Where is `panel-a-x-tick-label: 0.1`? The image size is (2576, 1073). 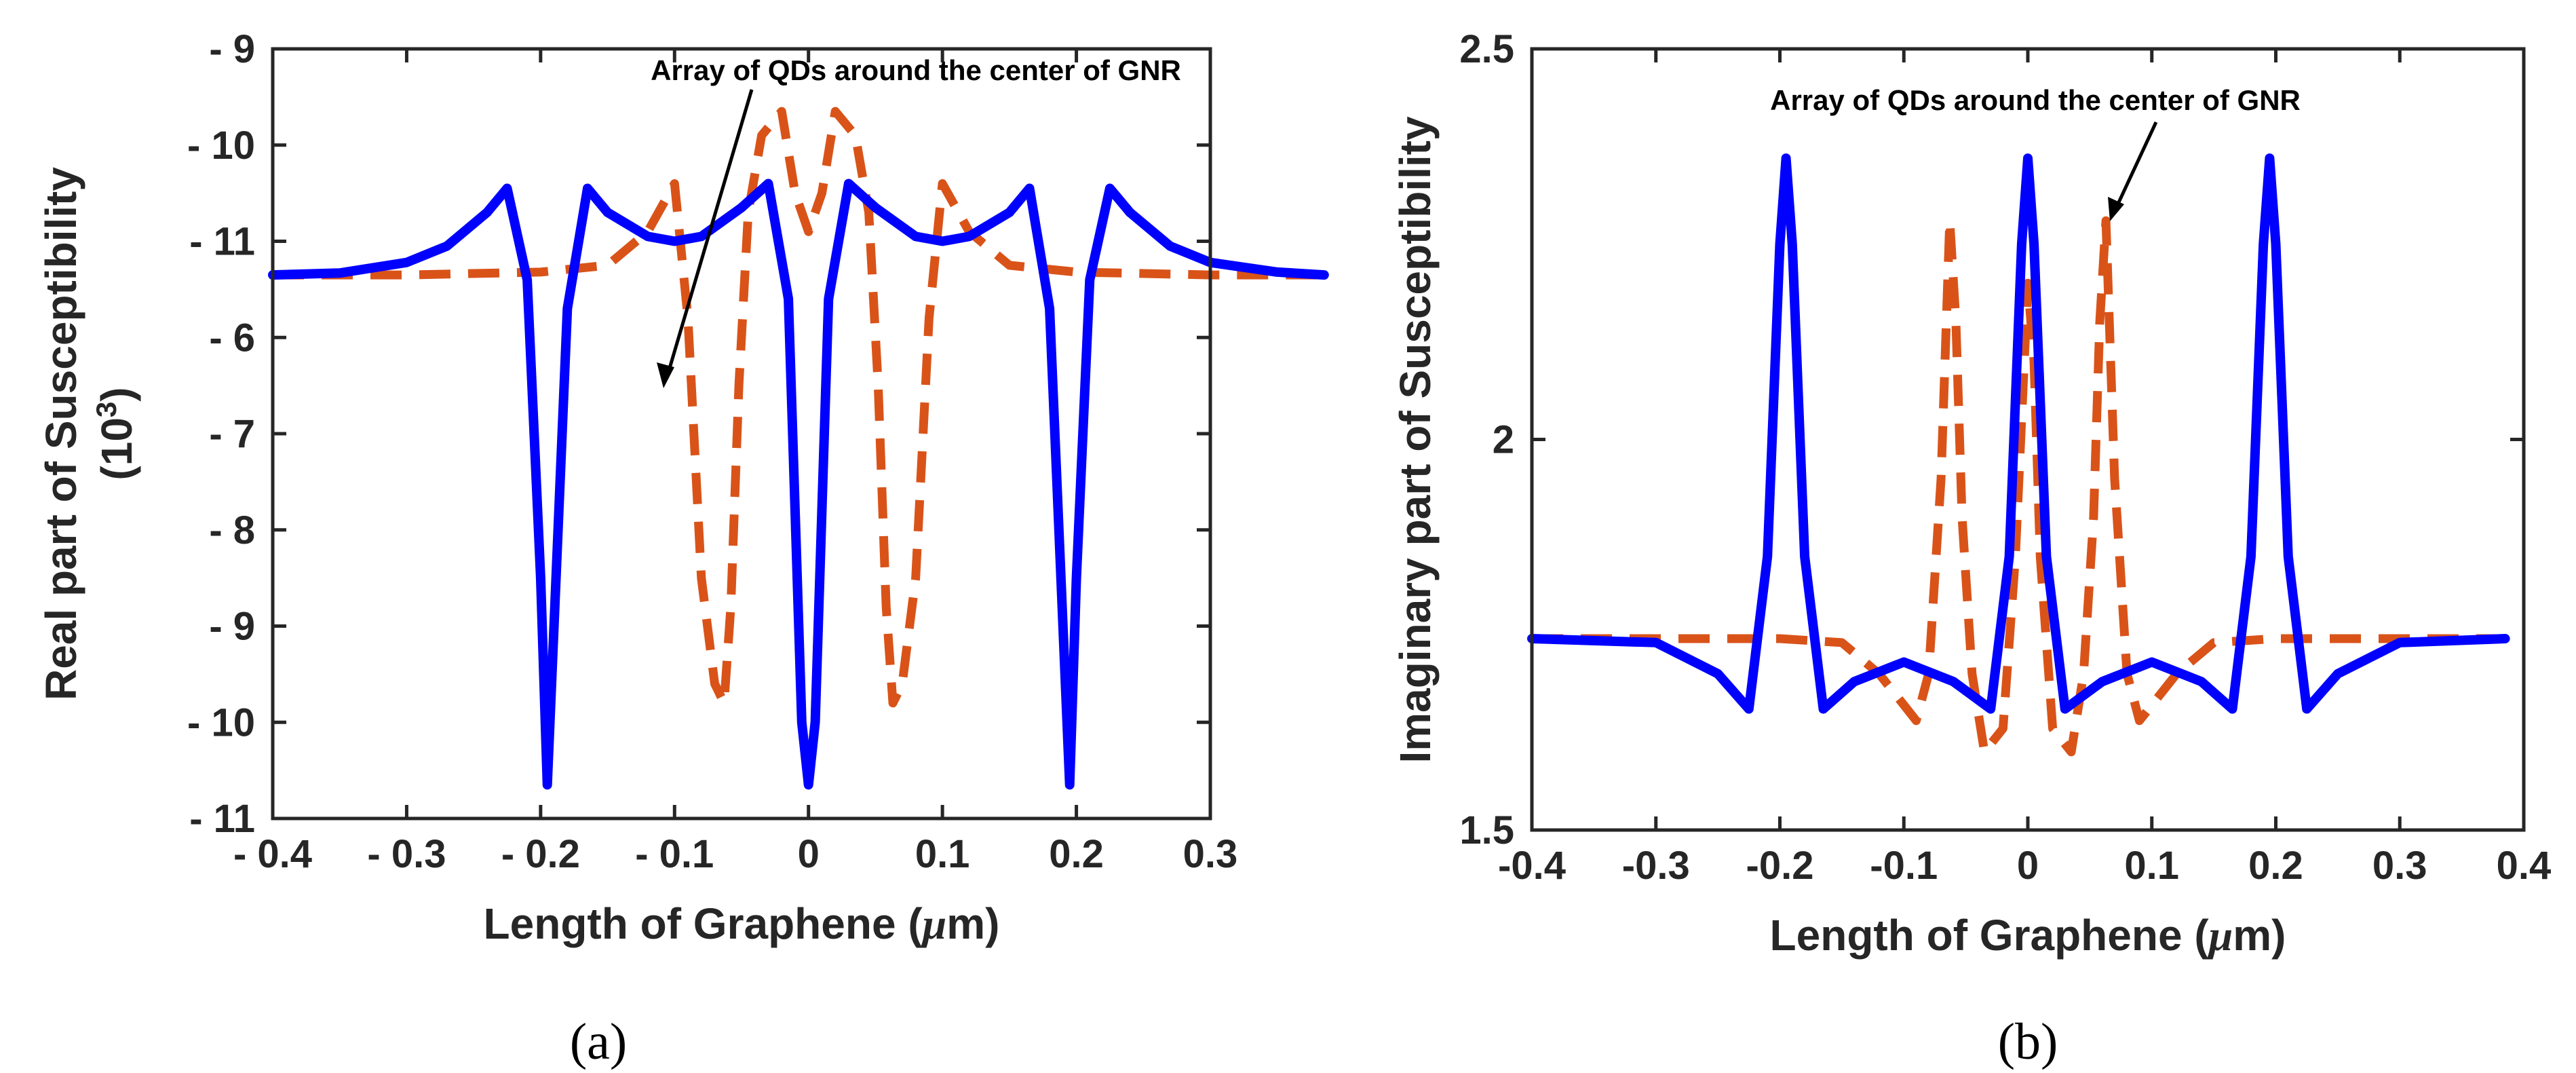
panel-a-x-tick-label: 0.1 is located at coordinates (942, 854).